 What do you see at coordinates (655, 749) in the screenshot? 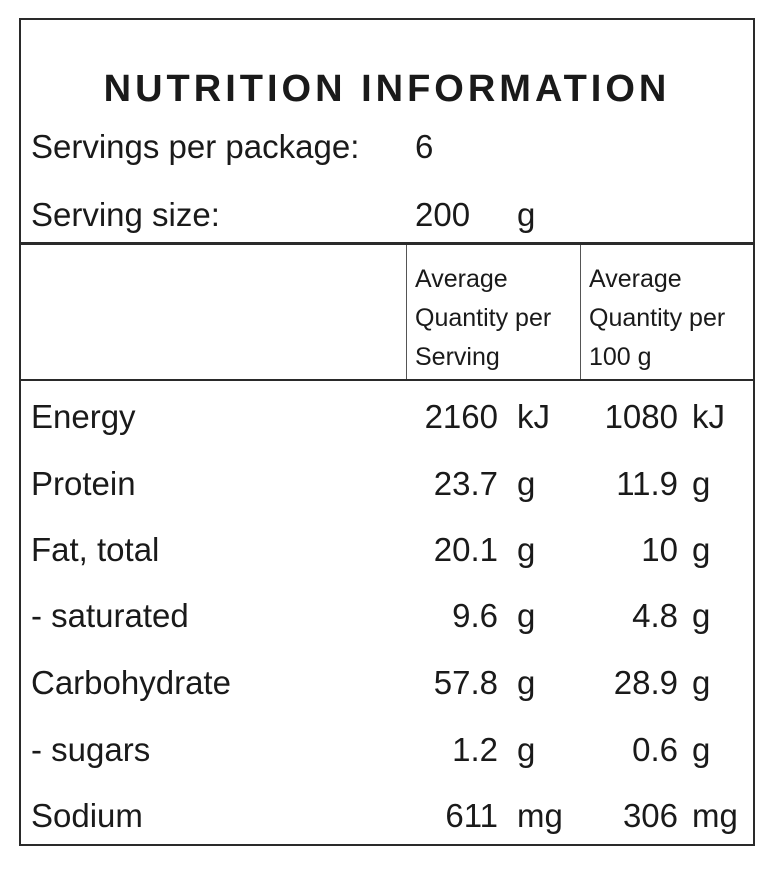
I see `per-100g-value: 0.6` at bounding box center [655, 749].